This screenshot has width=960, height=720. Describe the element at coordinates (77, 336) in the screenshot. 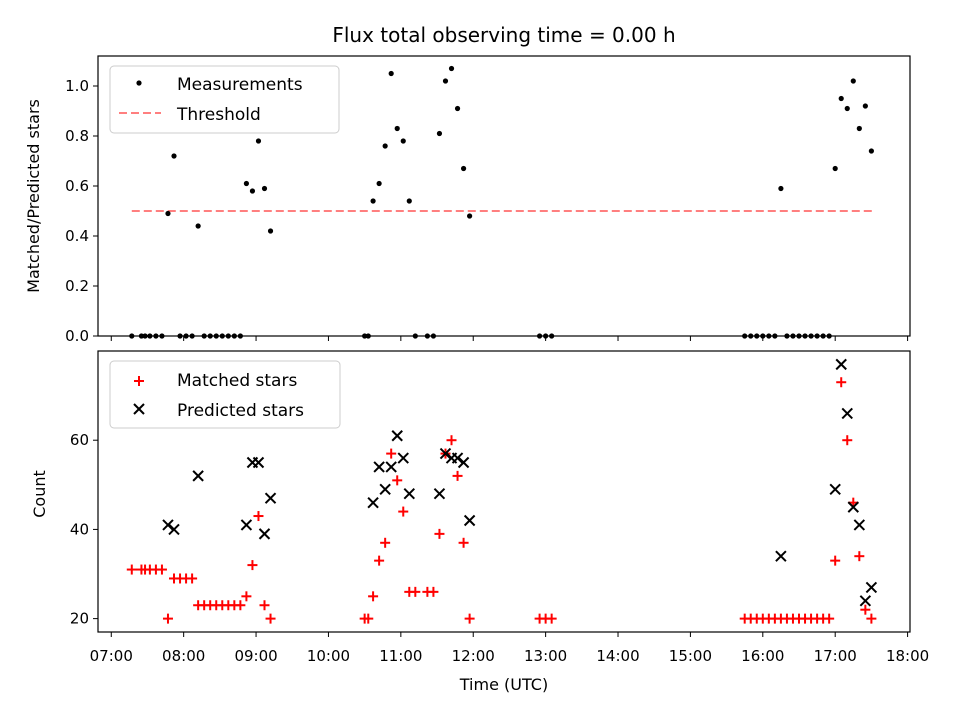

I see `top-y-tick-label: 0.0` at that location.